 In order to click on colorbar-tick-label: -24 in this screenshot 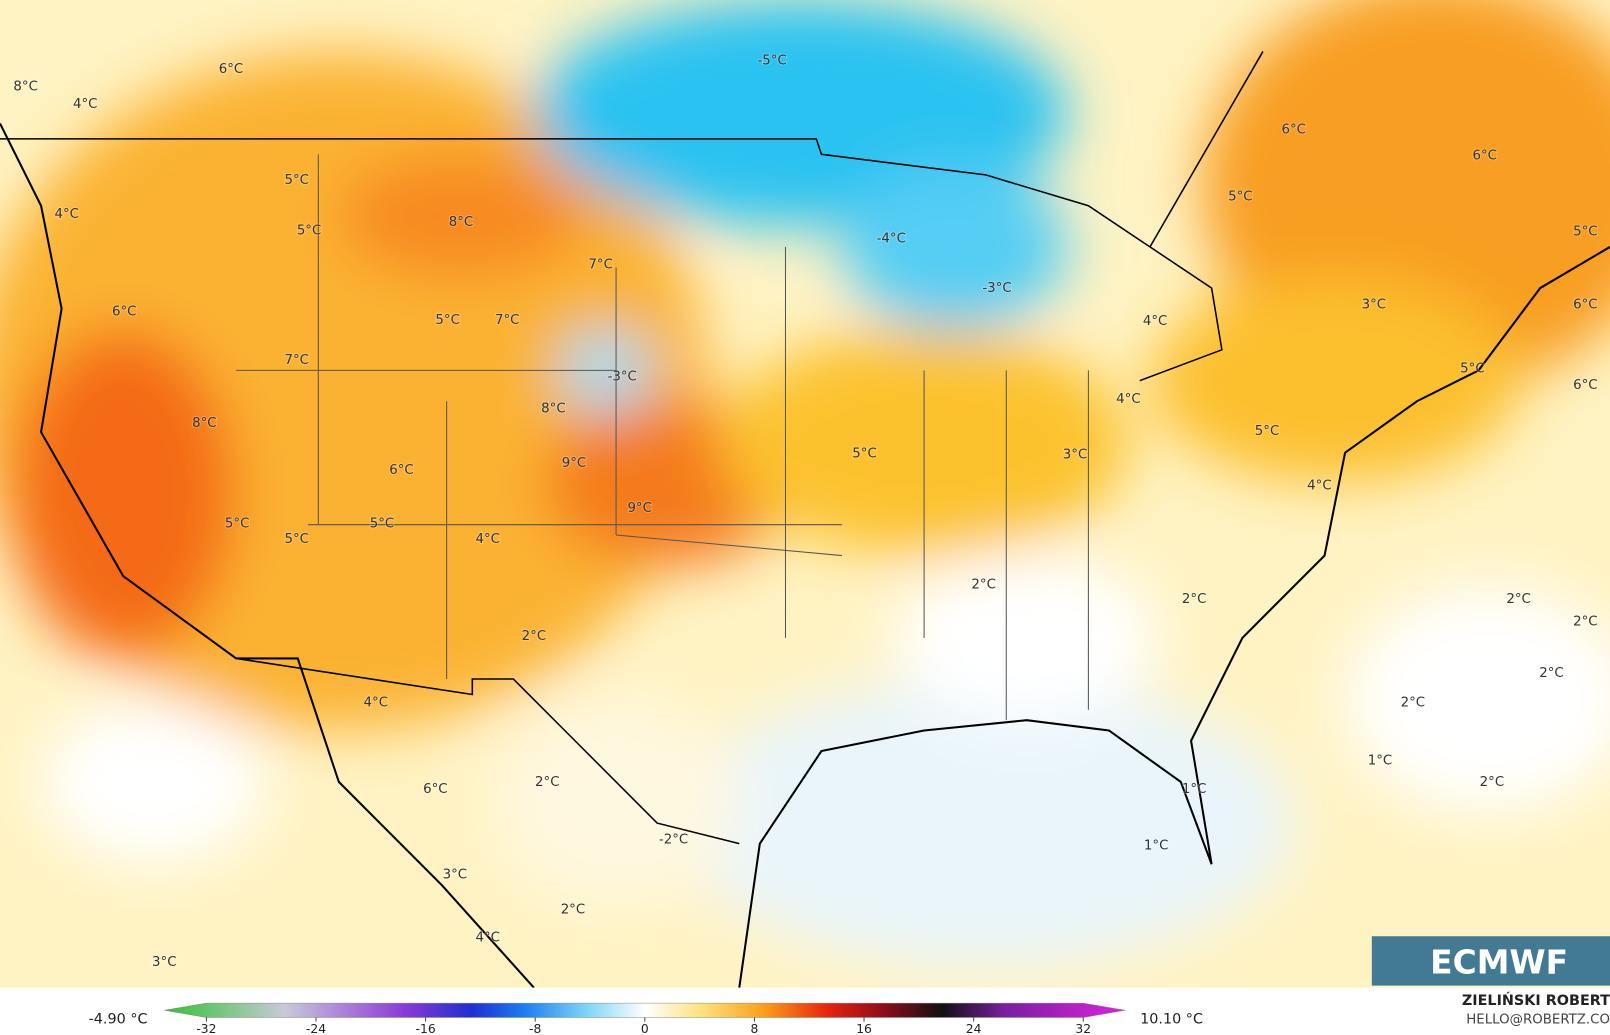, I will do `click(316, 1028)`.